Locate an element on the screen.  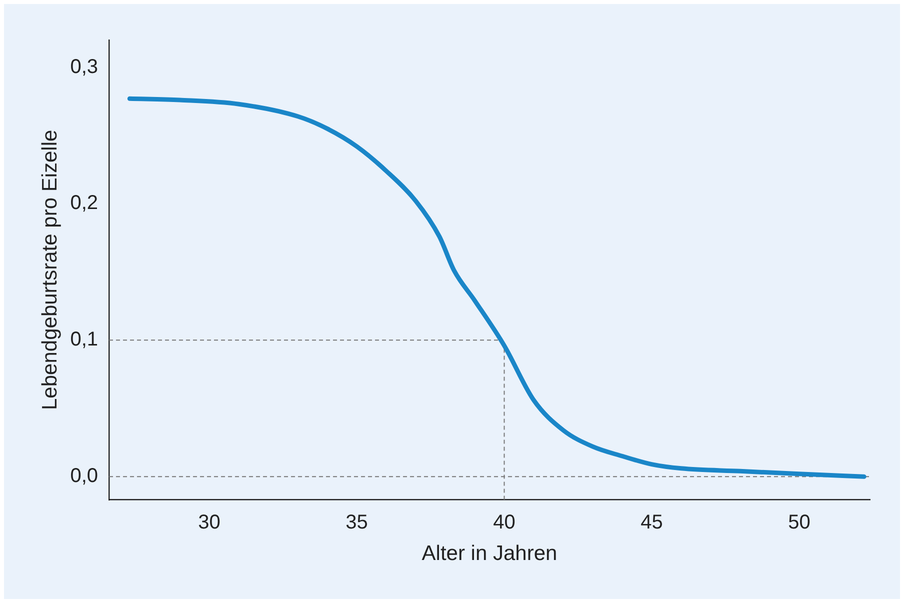
y-tick-label: 0,3 is located at coordinates (84, 67).